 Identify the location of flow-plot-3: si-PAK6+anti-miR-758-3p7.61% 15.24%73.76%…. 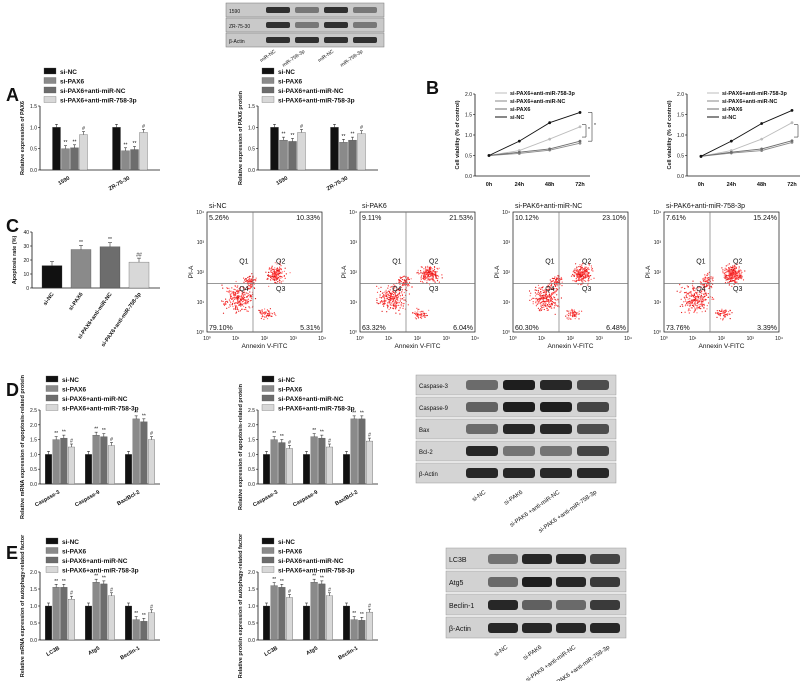
(714, 276).